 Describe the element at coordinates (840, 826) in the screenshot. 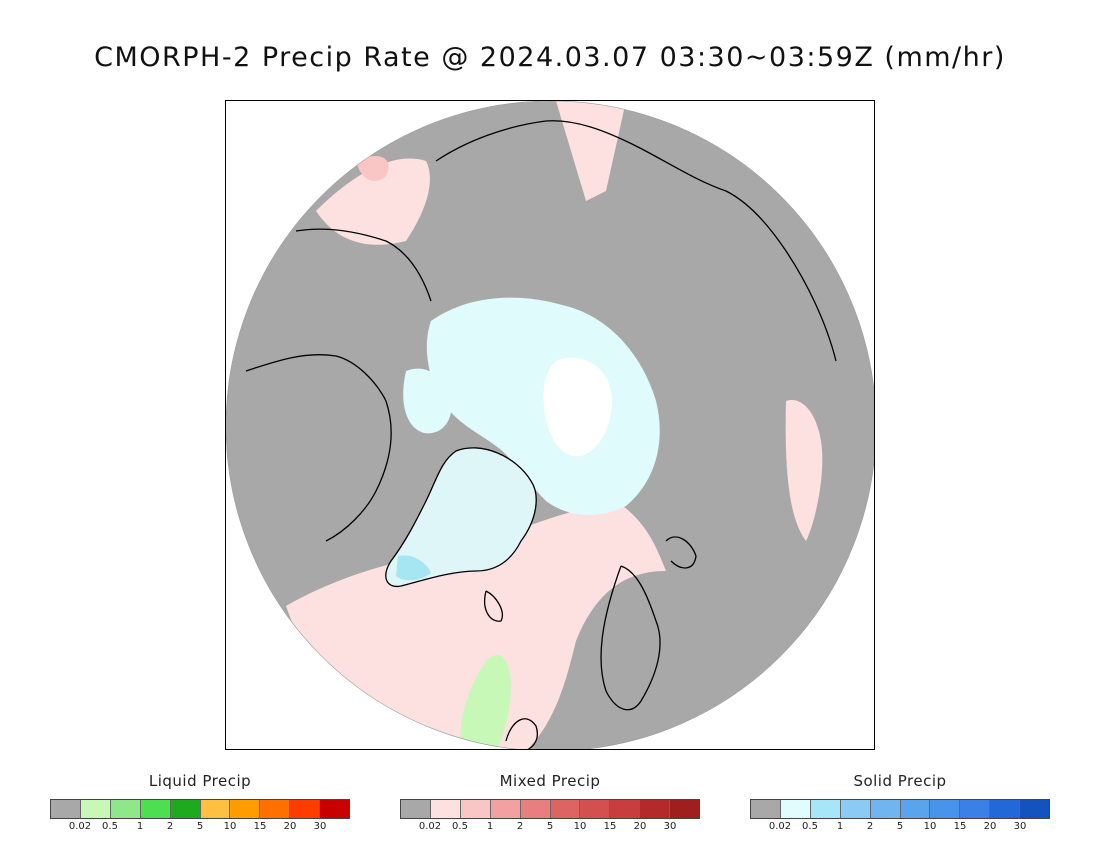

I see `solid-precip-tick-label: 1` at that location.